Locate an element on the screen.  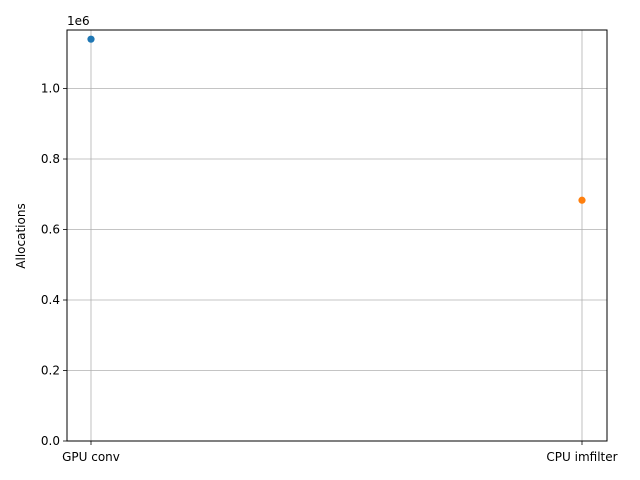
y-offset-label: 1e6 is located at coordinates (78, 21).